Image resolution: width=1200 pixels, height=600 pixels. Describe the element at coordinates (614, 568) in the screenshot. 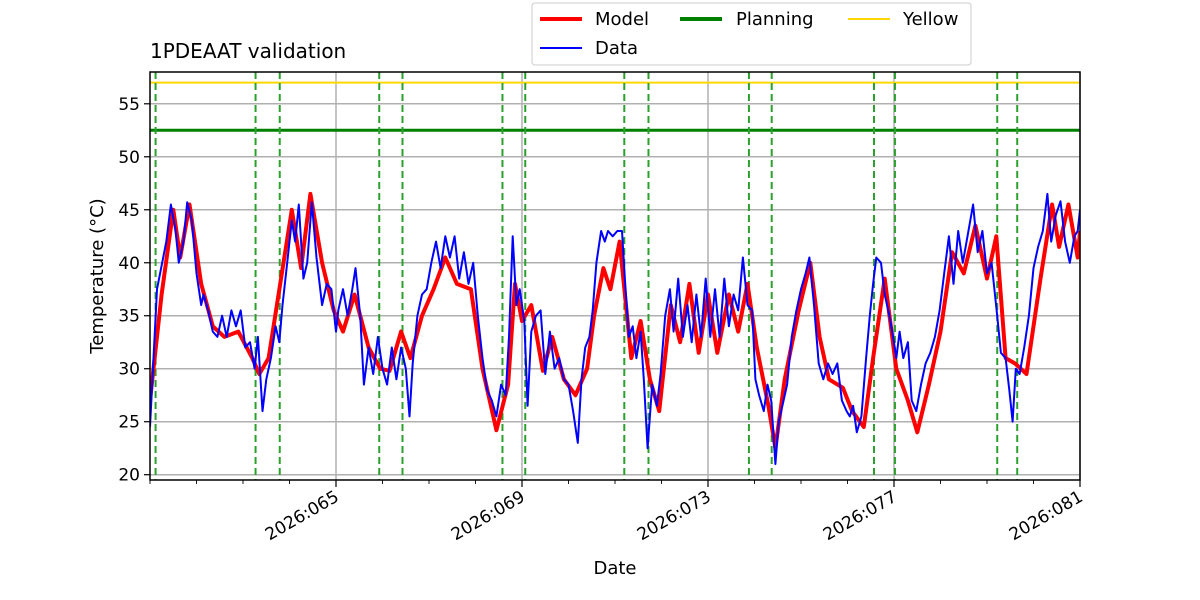

I see `x-axis-label: Date` at that location.